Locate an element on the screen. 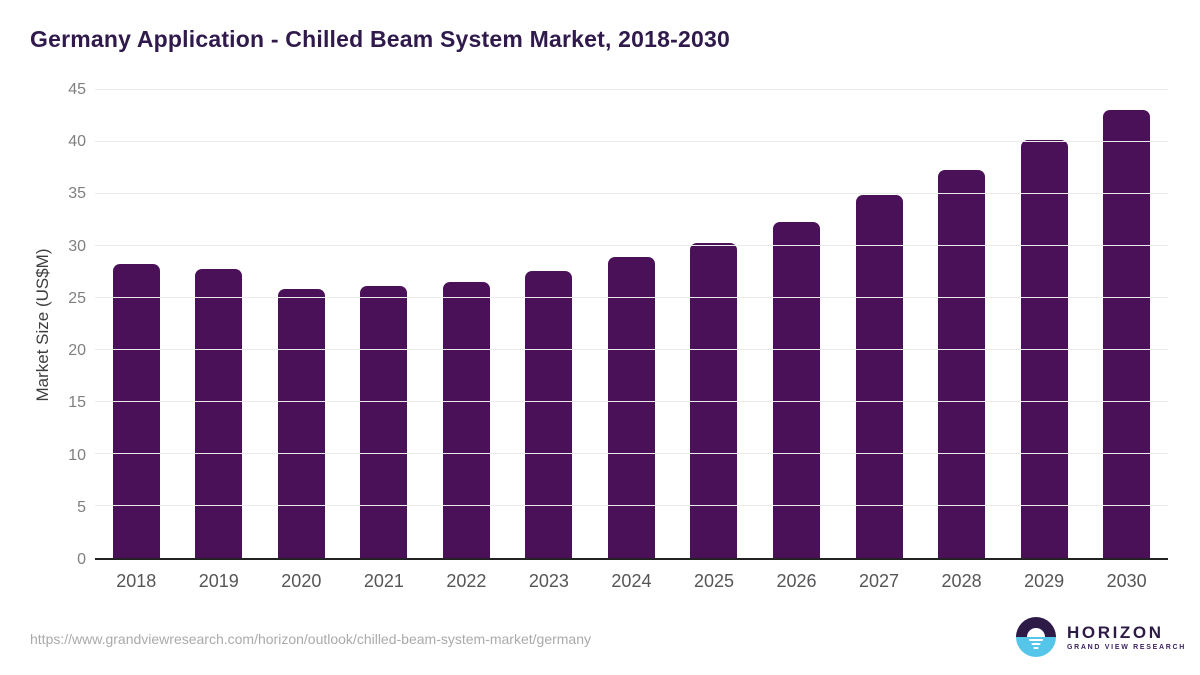 The height and width of the screenshot is (675, 1200). y-tick-label: 35 is located at coordinates (77, 194).